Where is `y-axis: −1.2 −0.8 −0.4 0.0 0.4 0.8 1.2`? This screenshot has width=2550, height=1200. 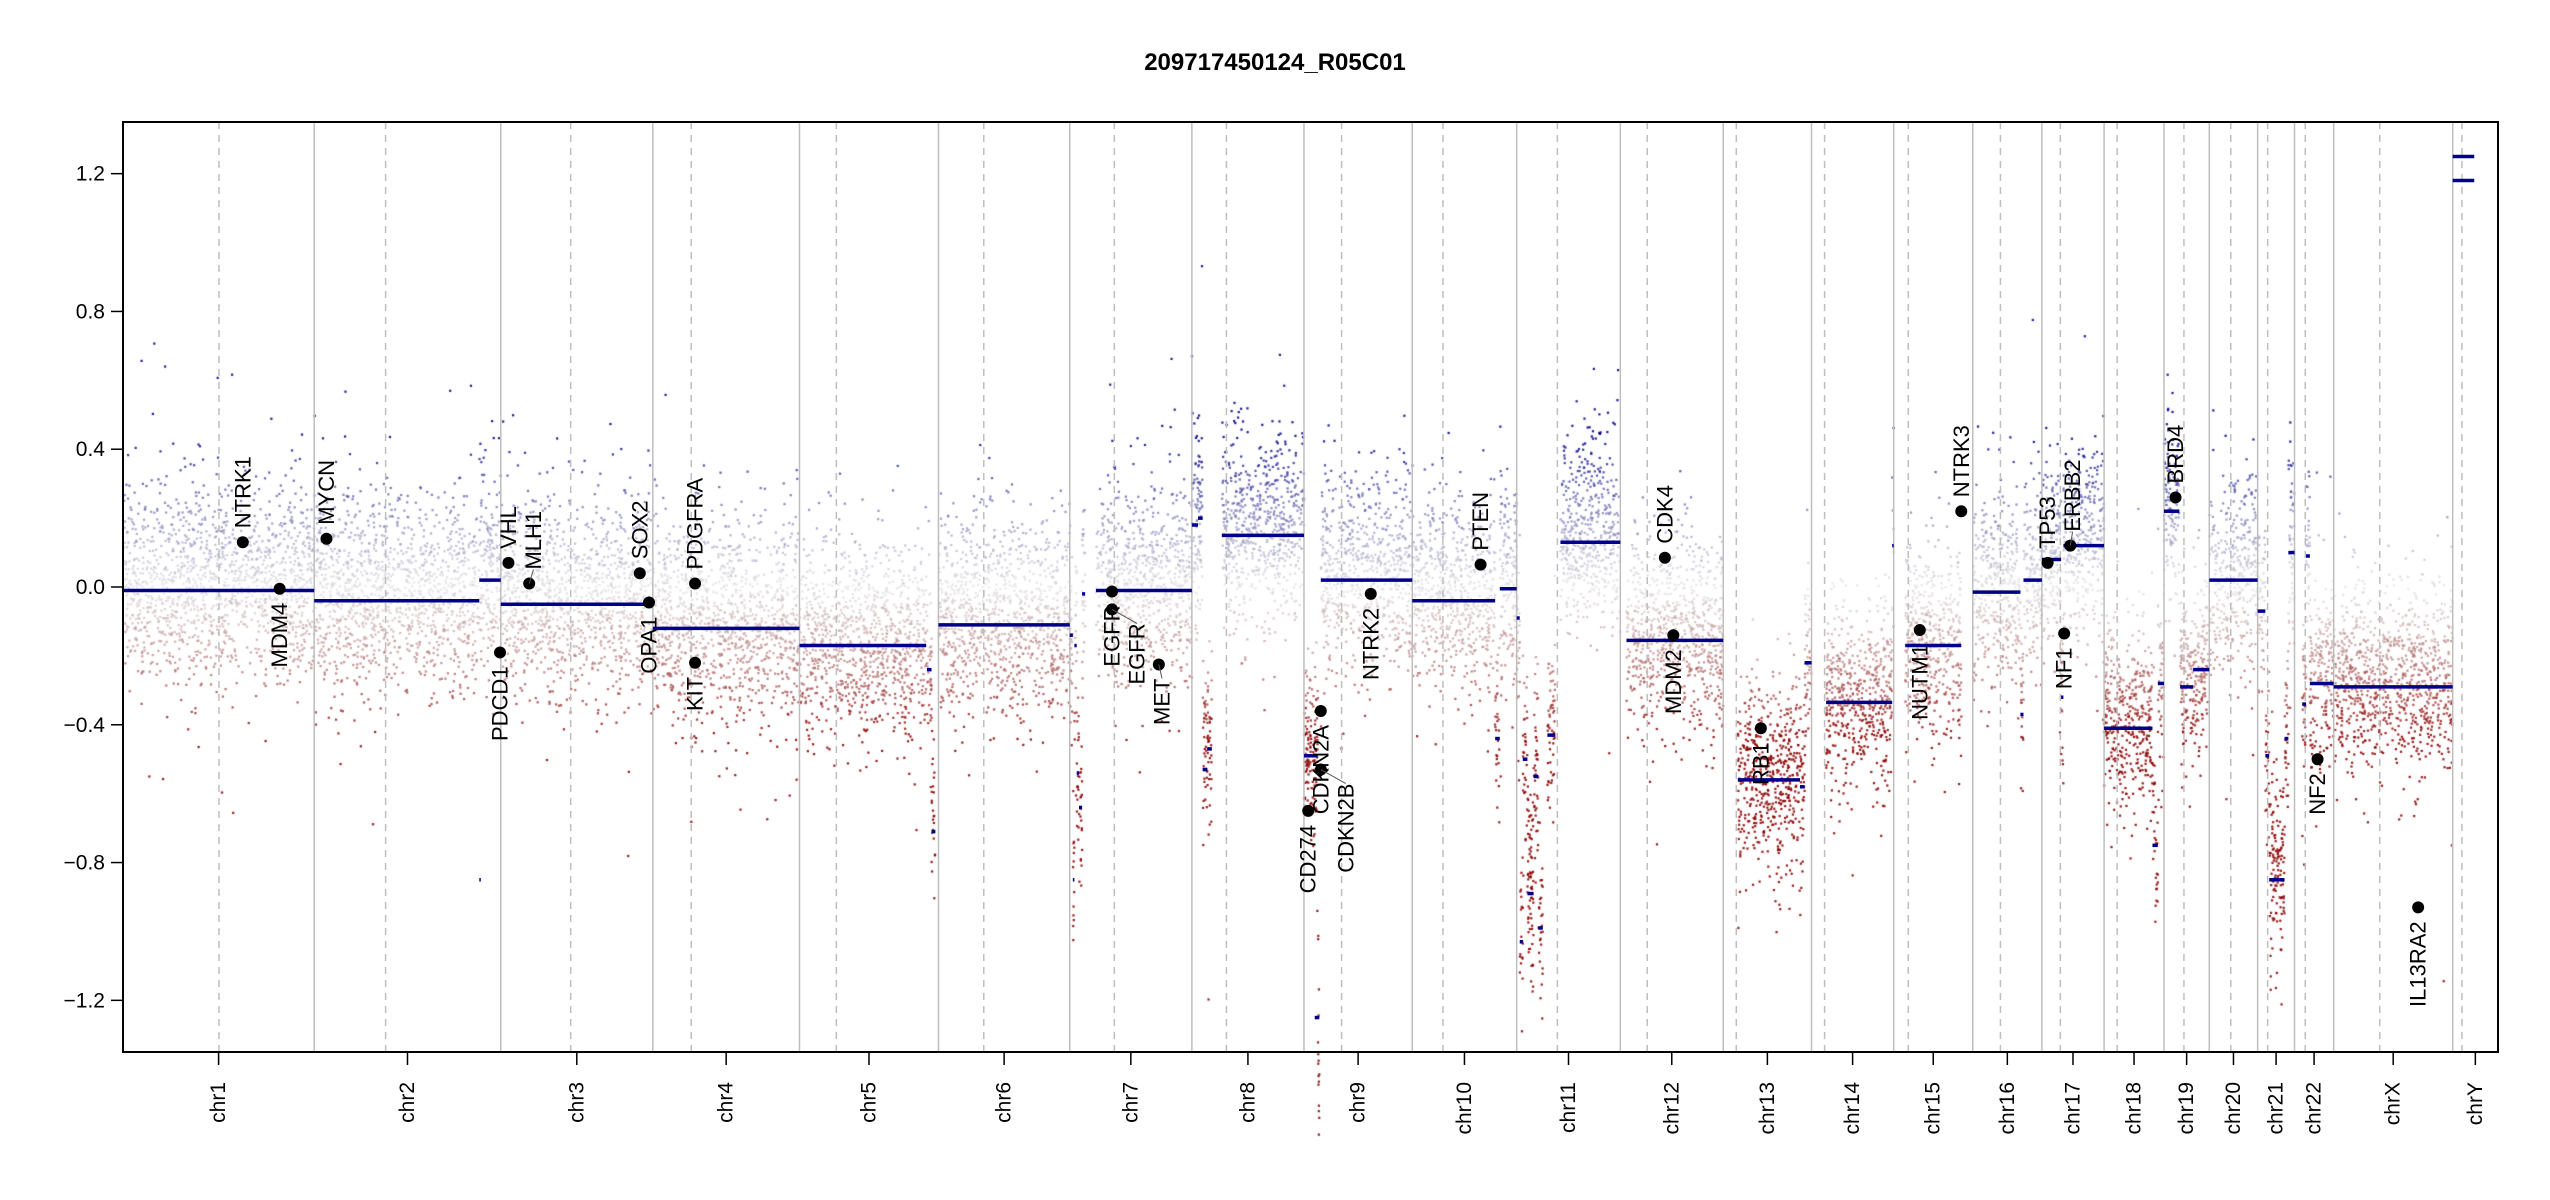
y-axis: −1.2 −0.8 −0.4 0.0 0.4 0.8 1.2 is located at coordinates (93, 587).